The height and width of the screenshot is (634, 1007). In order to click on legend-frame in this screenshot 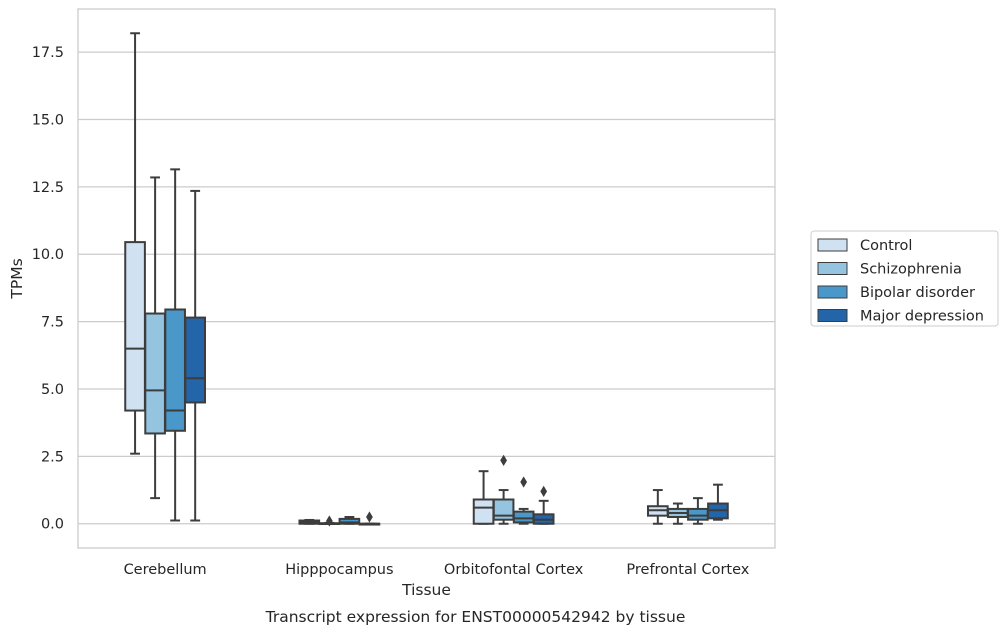, I will do `click(904, 278)`.